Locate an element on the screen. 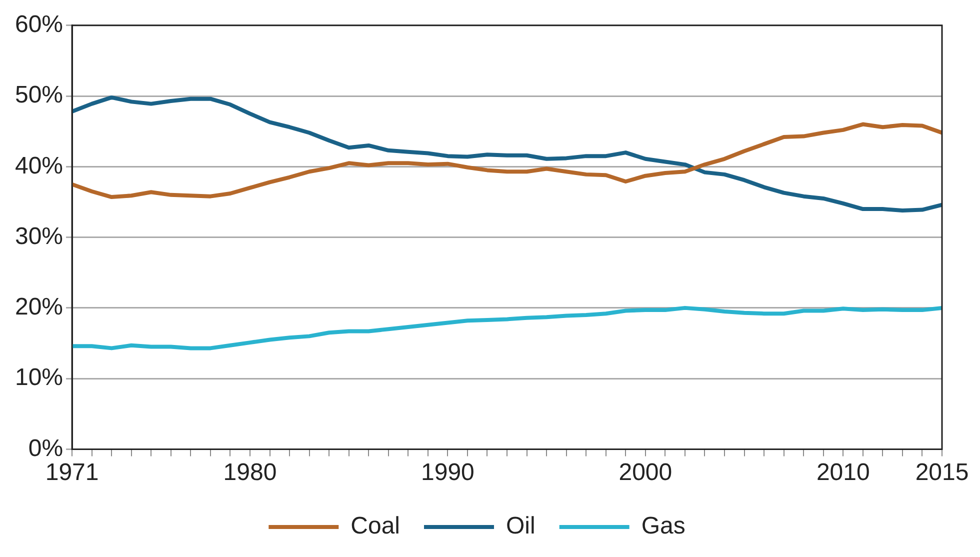  legend-label: Coal is located at coordinates (375, 526).